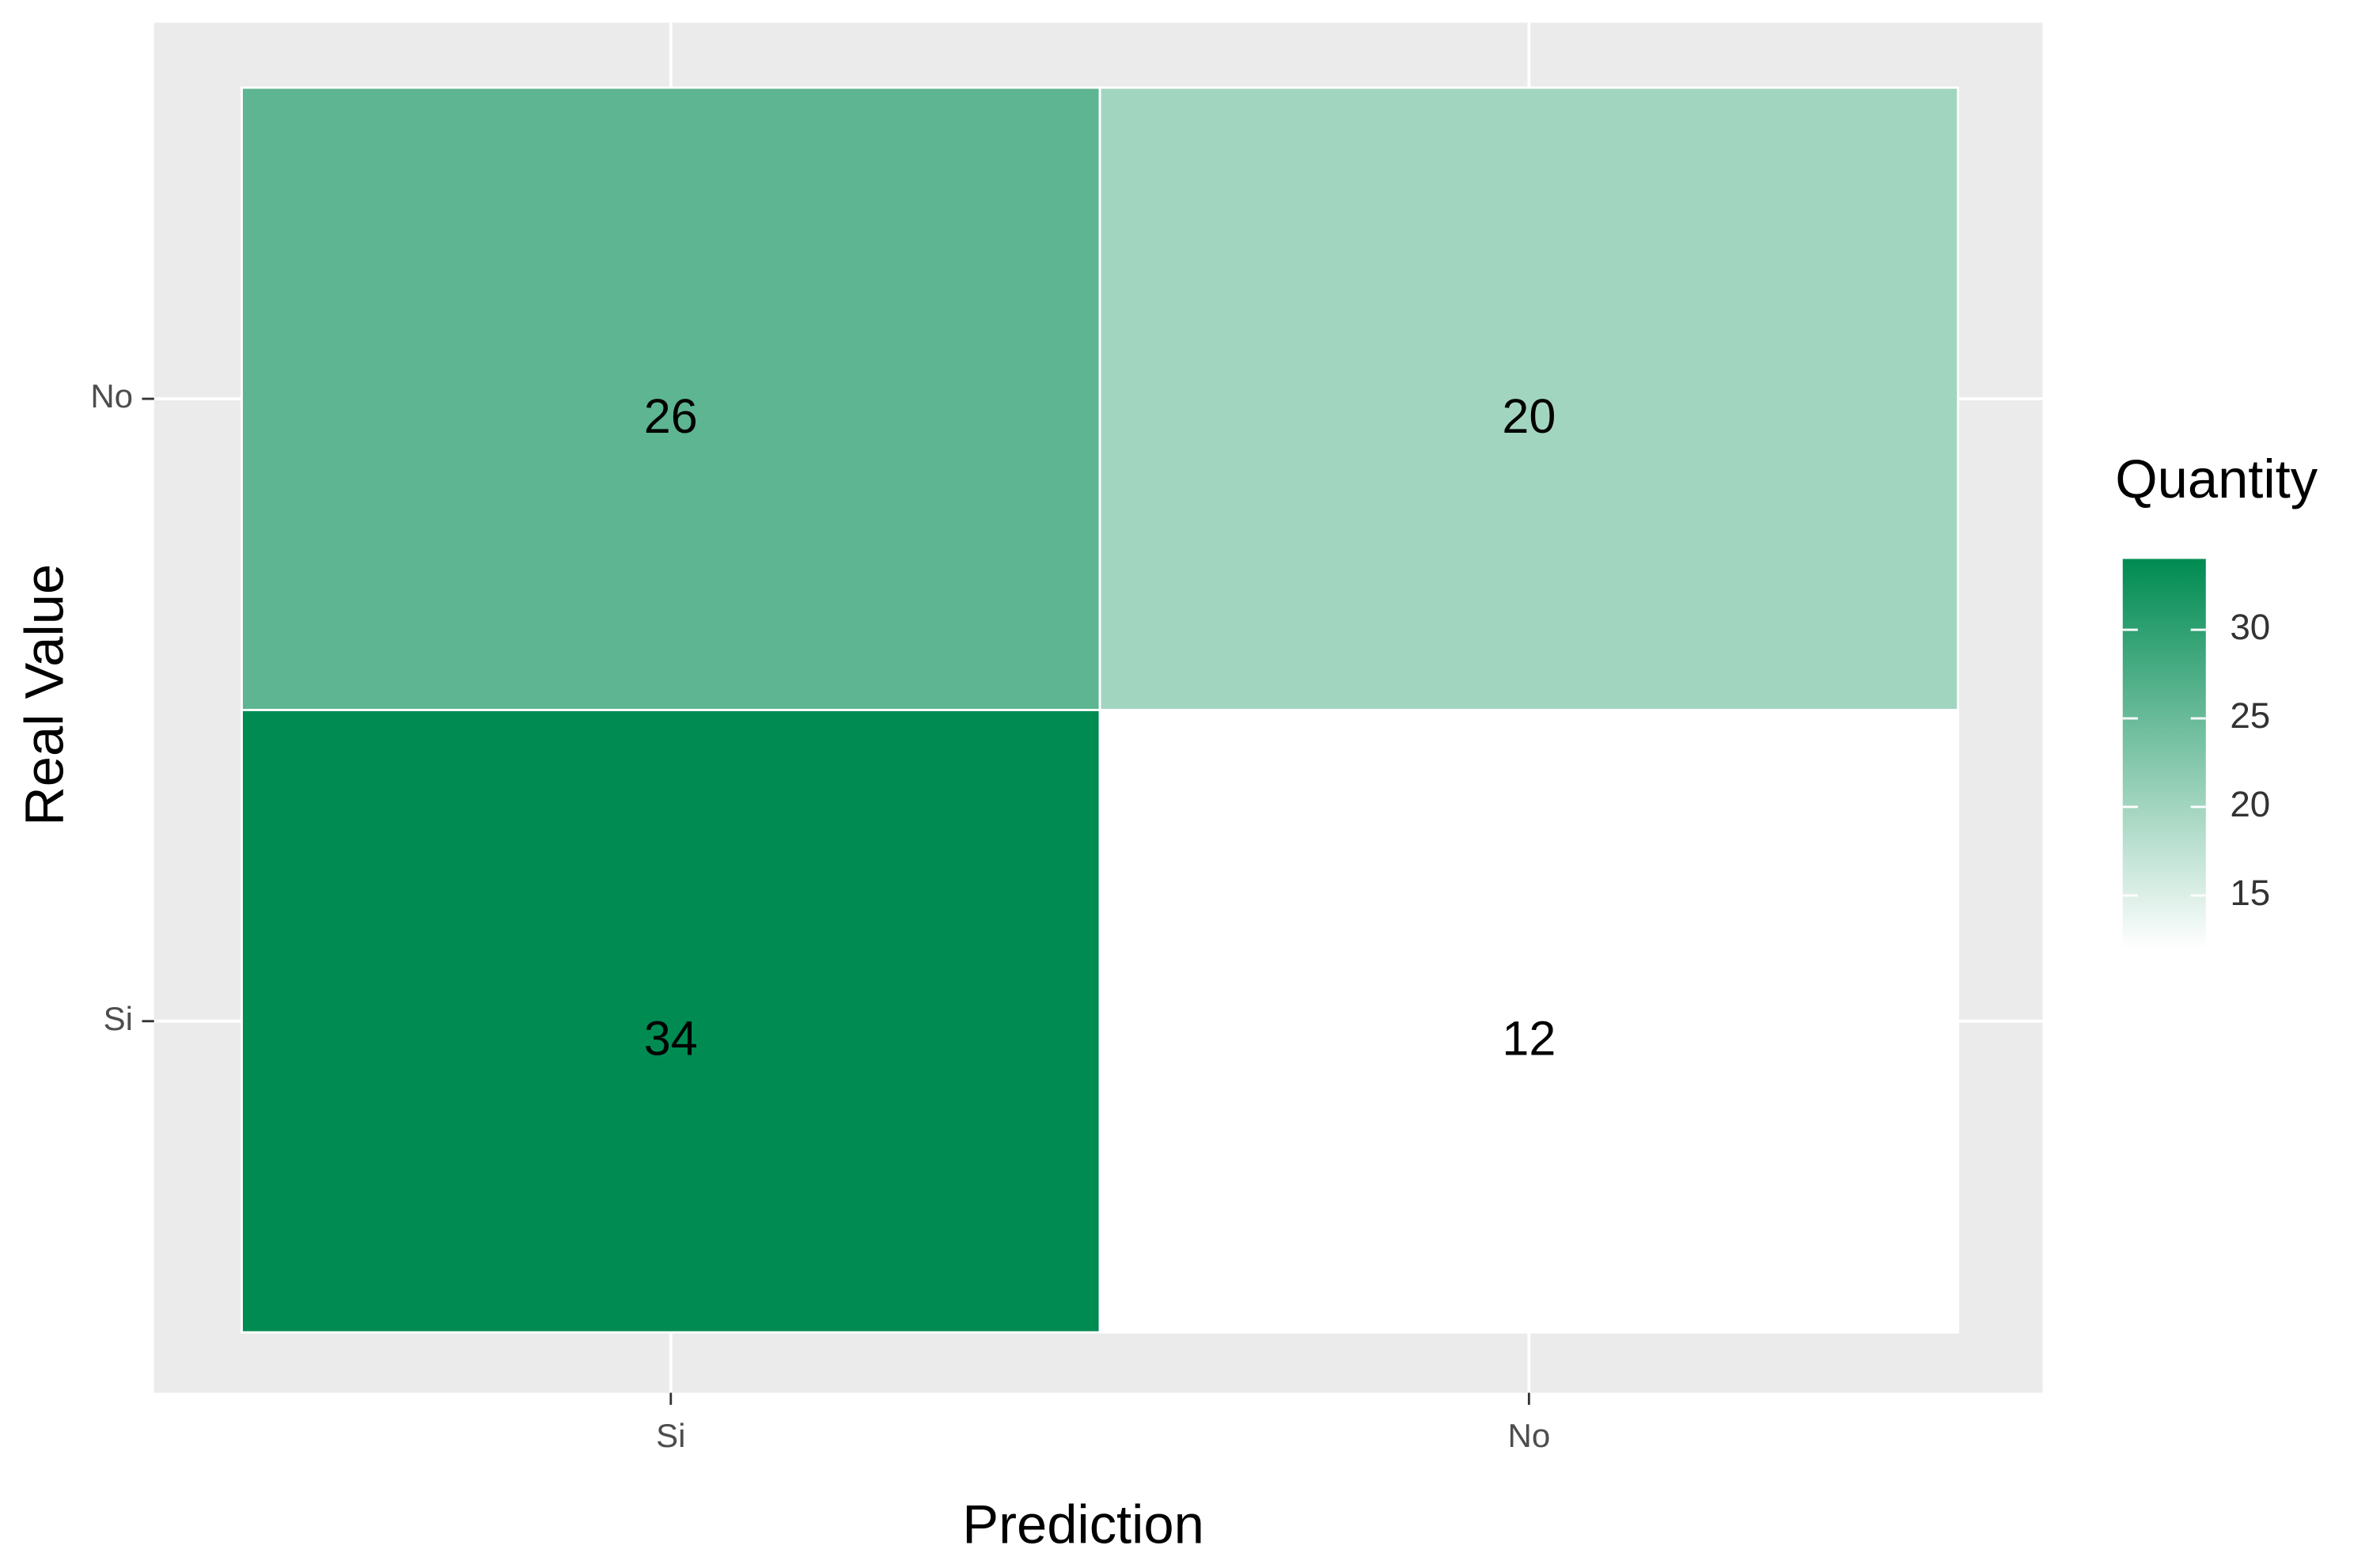  I want to click on y-axis-title: Real Value, so click(43, 695).